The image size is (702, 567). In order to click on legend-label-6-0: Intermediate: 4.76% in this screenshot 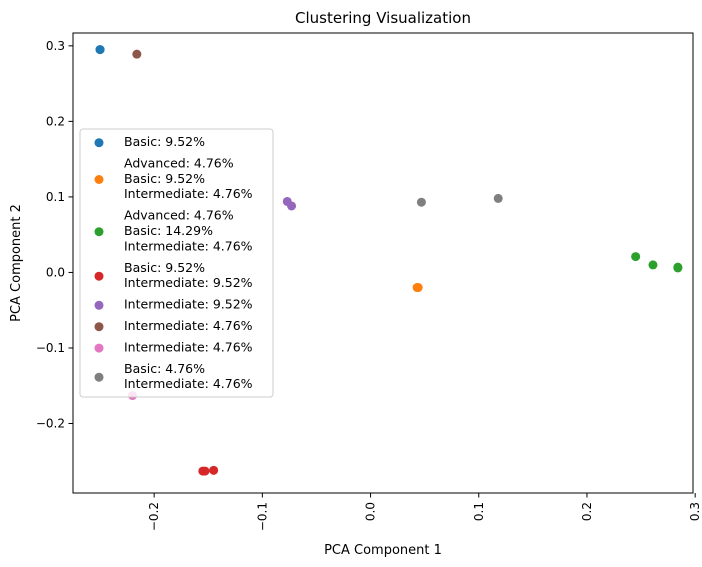, I will do `click(188, 346)`.